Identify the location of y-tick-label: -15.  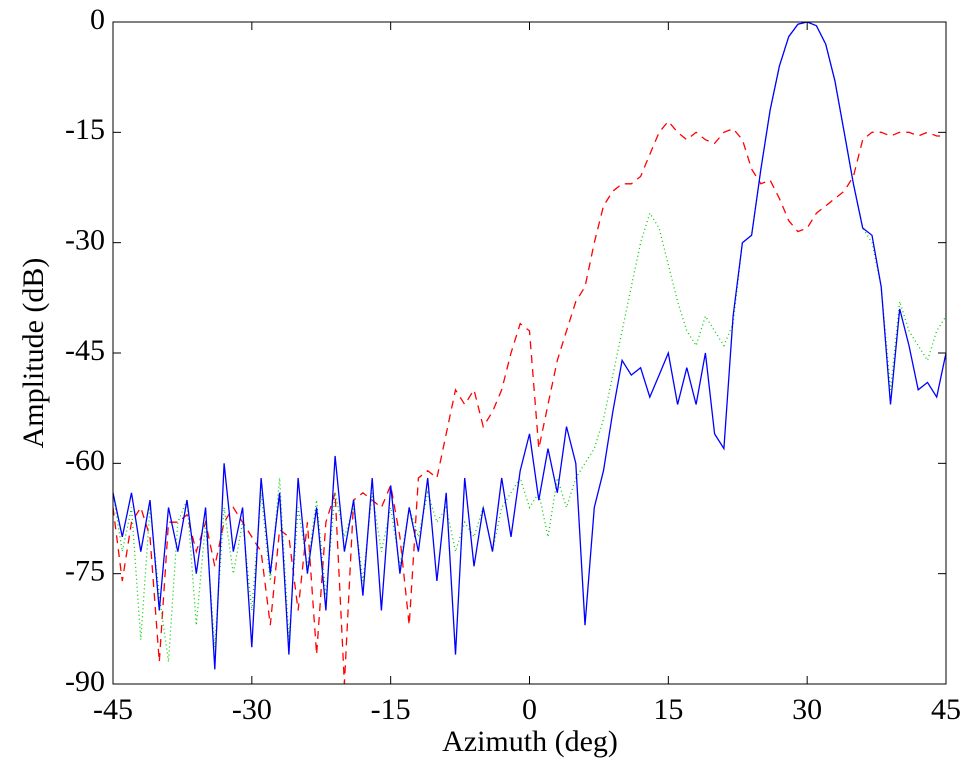
(85, 129).